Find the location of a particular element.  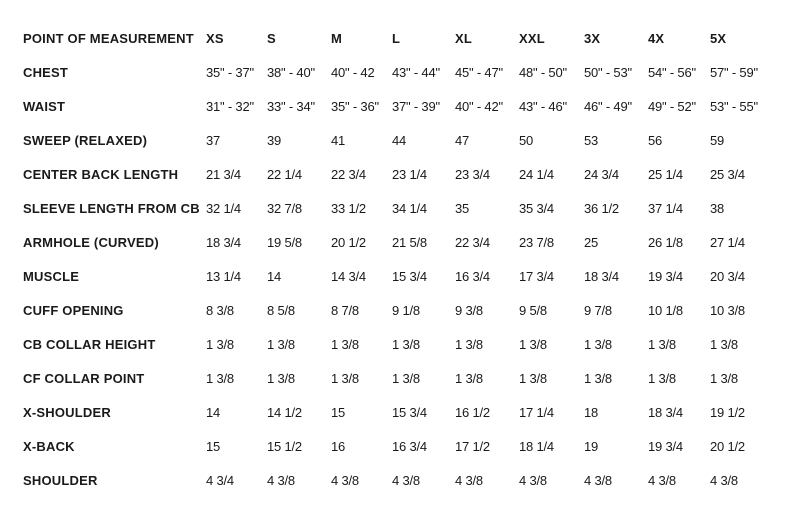

measurement-value-5x: 20 1/2 is located at coordinates (727, 446).